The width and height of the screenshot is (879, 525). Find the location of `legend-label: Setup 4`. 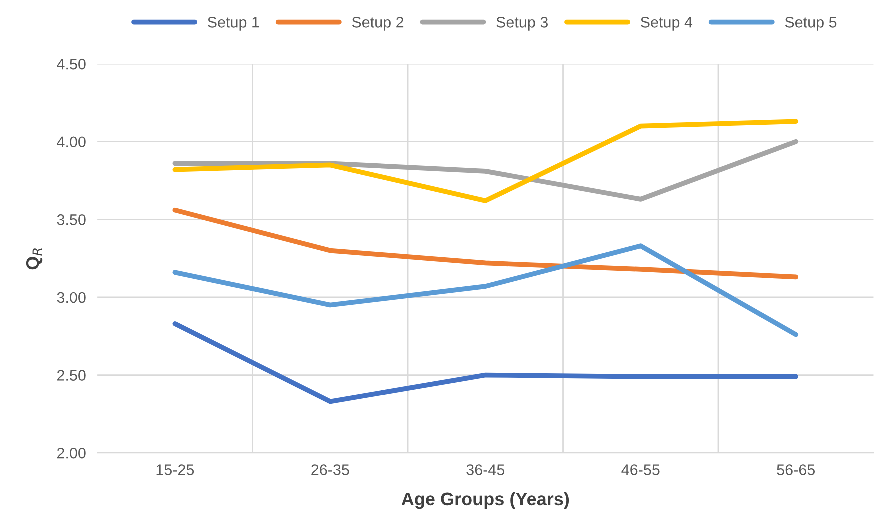

legend-label: Setup 4 is located at coordinates (667, 24).